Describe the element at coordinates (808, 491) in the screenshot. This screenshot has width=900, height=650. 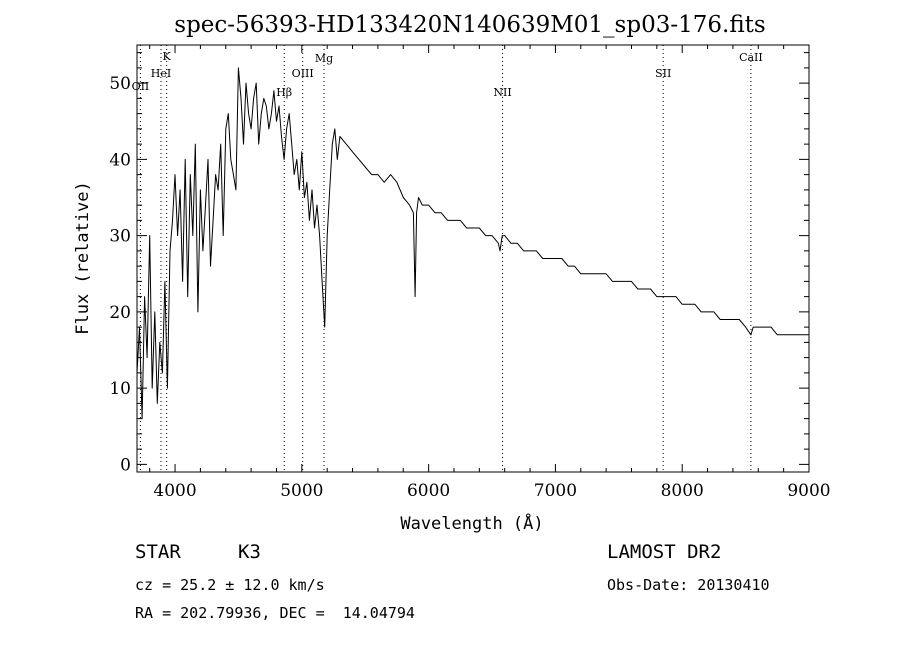
I see `x-tick-label: 9000` at that location.